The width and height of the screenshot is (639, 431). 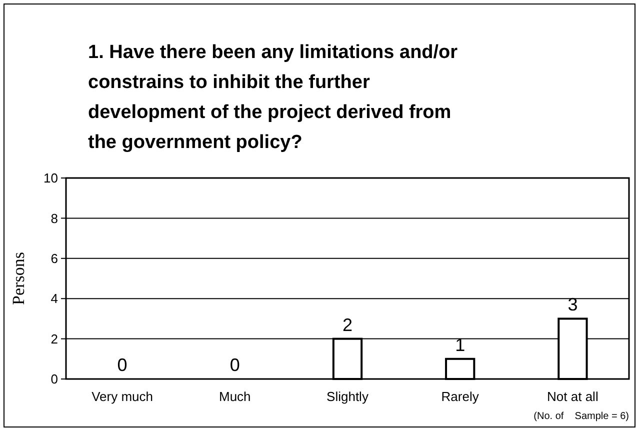 I want to click on x-tick-label: Rarely, so click(x=460, y=396).